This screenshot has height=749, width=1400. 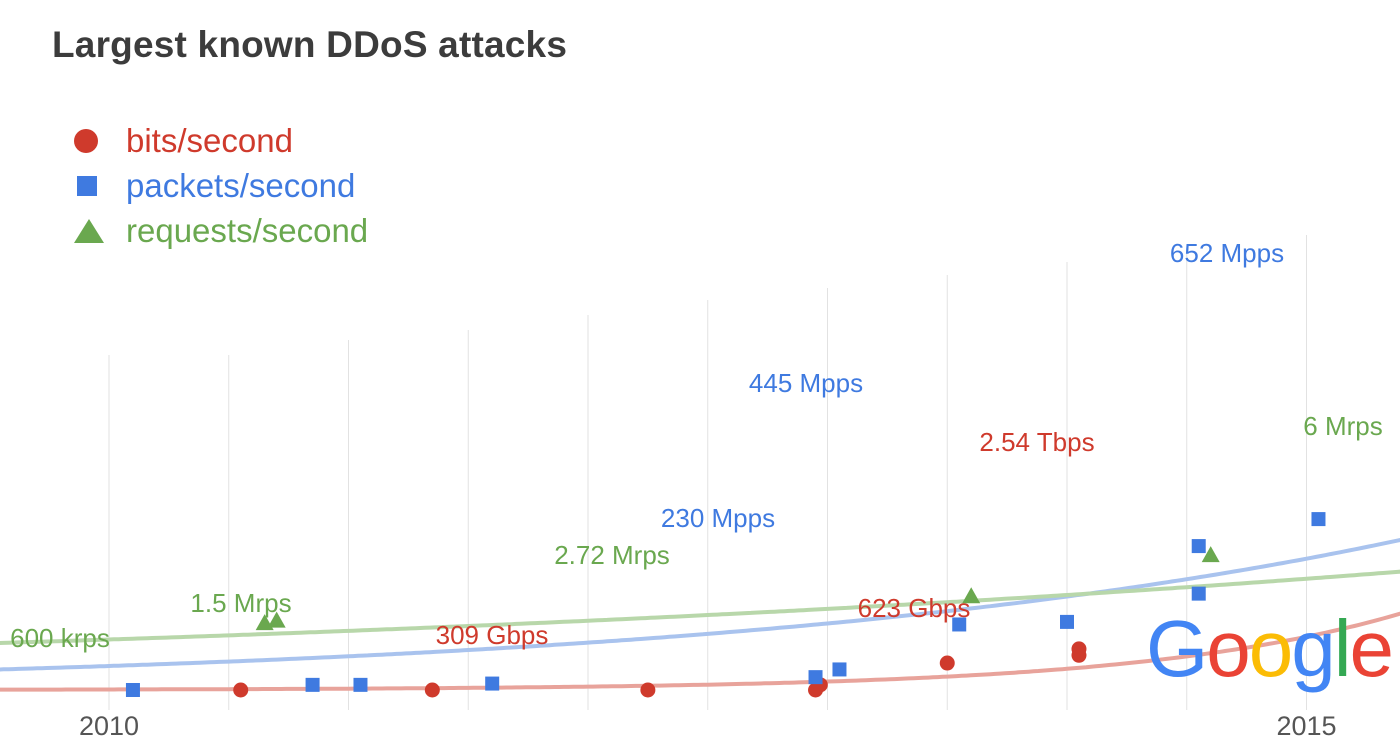 What do you see at coordinates (1342, 426) in the screenshot?
I see `data-label: 6 Mrps` at bounding box center [1342, 426].